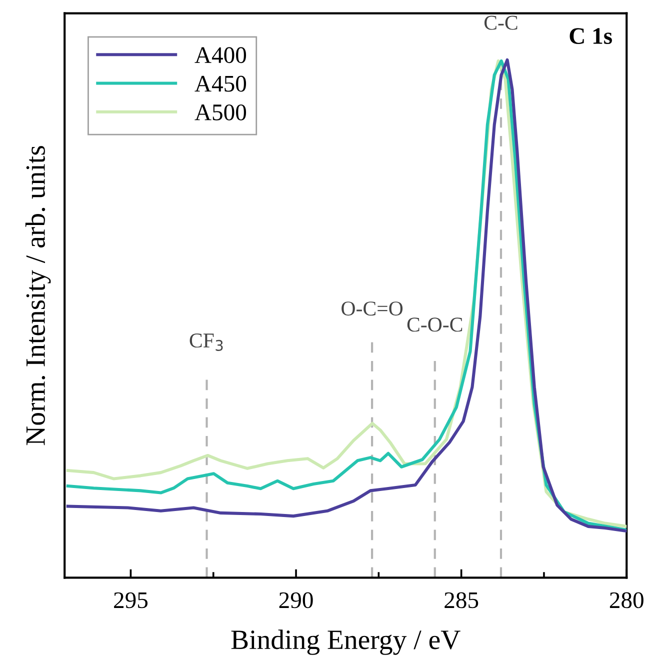 The height and width of the screenshot is (664, 646). What do you see at coordinates (220, 112) in the screenshot?
I see `legend-label: A500` at bounding box center [220, 112].